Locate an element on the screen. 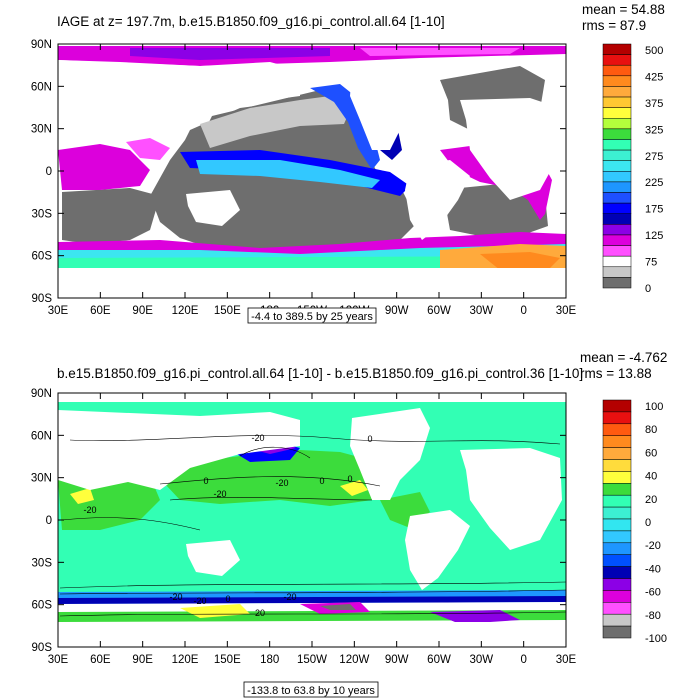  y-tick-label: 60N is located at coordinates (41, 436).